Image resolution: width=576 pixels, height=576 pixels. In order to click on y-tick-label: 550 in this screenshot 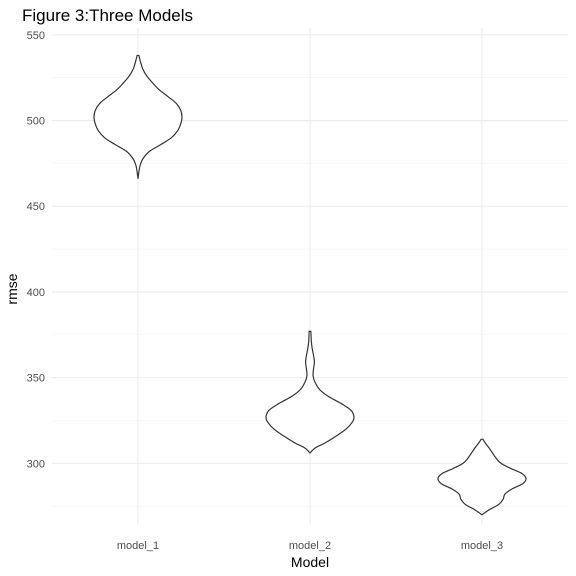, I will do `click(36, 36)`.